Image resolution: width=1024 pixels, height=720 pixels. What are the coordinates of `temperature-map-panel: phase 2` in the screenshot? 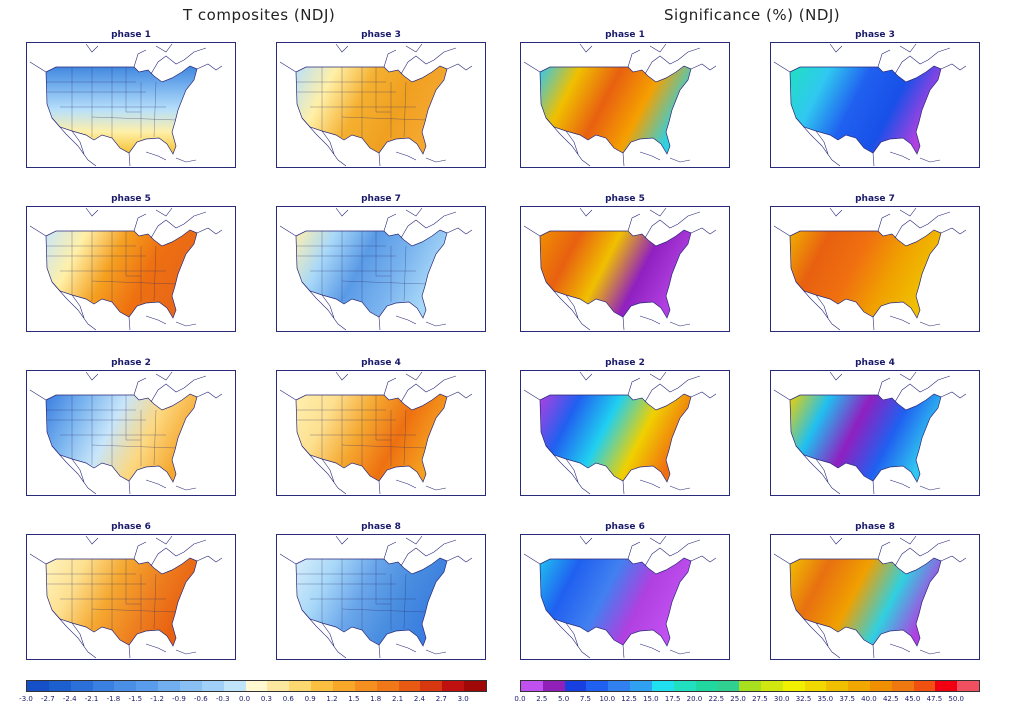 It's located at (131, 433).